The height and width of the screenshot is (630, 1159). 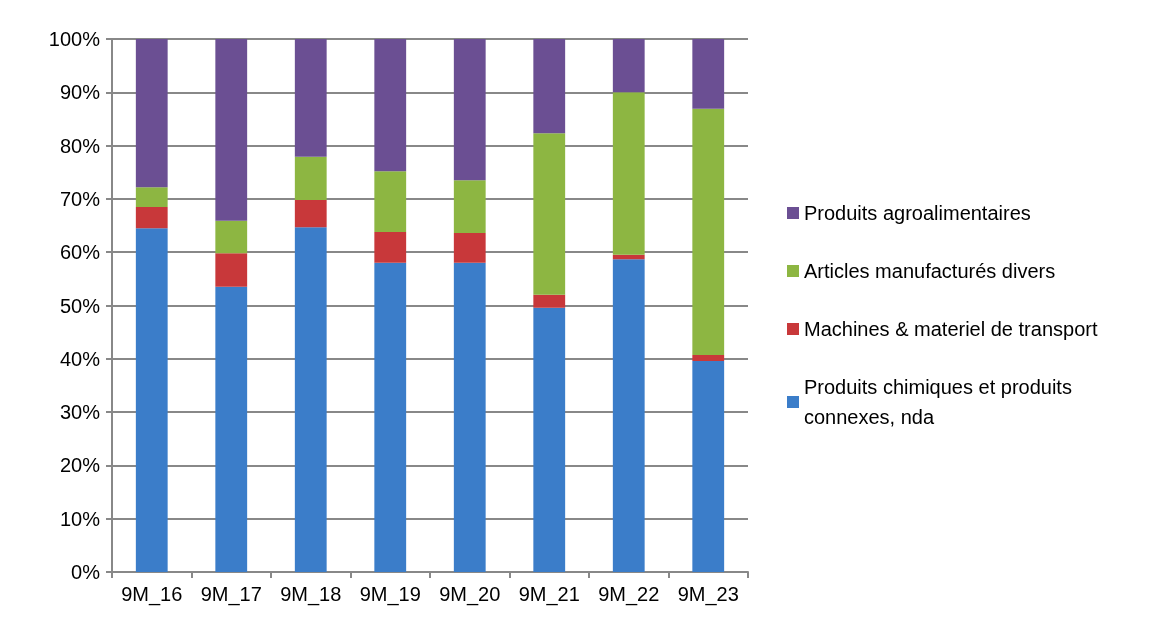 What do you see at coordinates (86, 572) in the screenshot?
I see `y-tick-label: 0%` at bounding box center [86, 572].